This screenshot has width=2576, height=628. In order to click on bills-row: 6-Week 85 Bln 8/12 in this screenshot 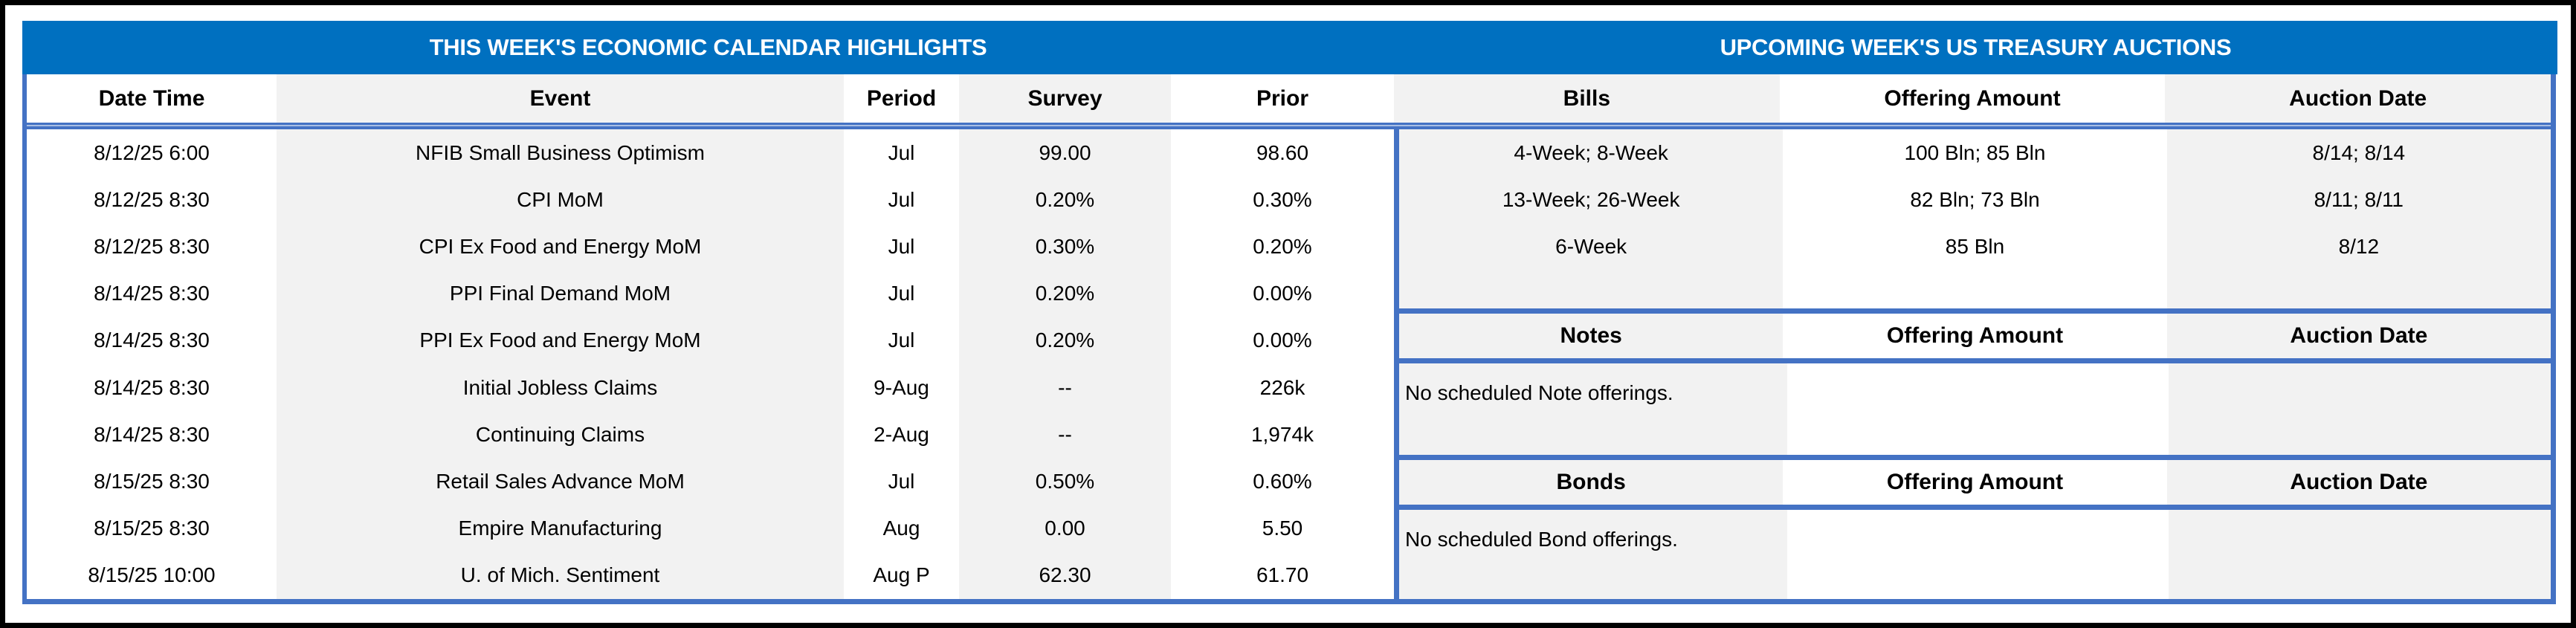, I will do `click(1975, 246)`.